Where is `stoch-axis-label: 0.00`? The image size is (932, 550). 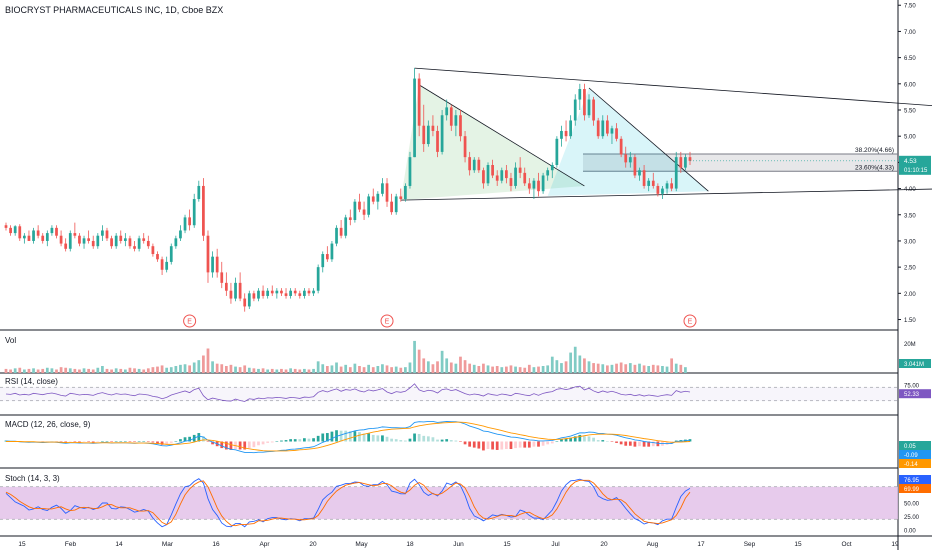 stoch-axis-label: 0.00 is located at coordinates (910, 532).